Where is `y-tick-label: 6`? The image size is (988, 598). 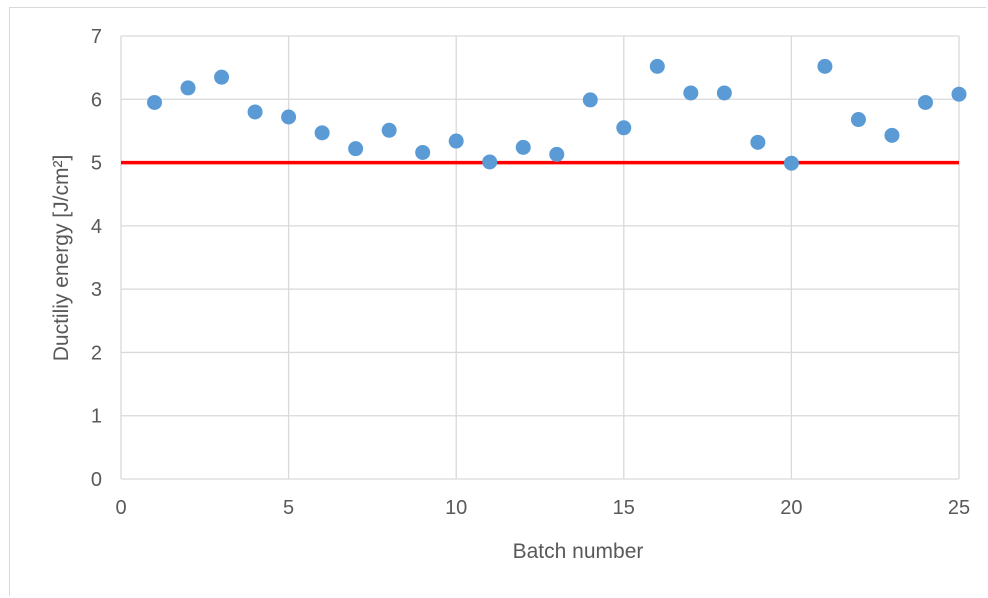 y-tick-label: 6 is located at coordinates (96, 100).